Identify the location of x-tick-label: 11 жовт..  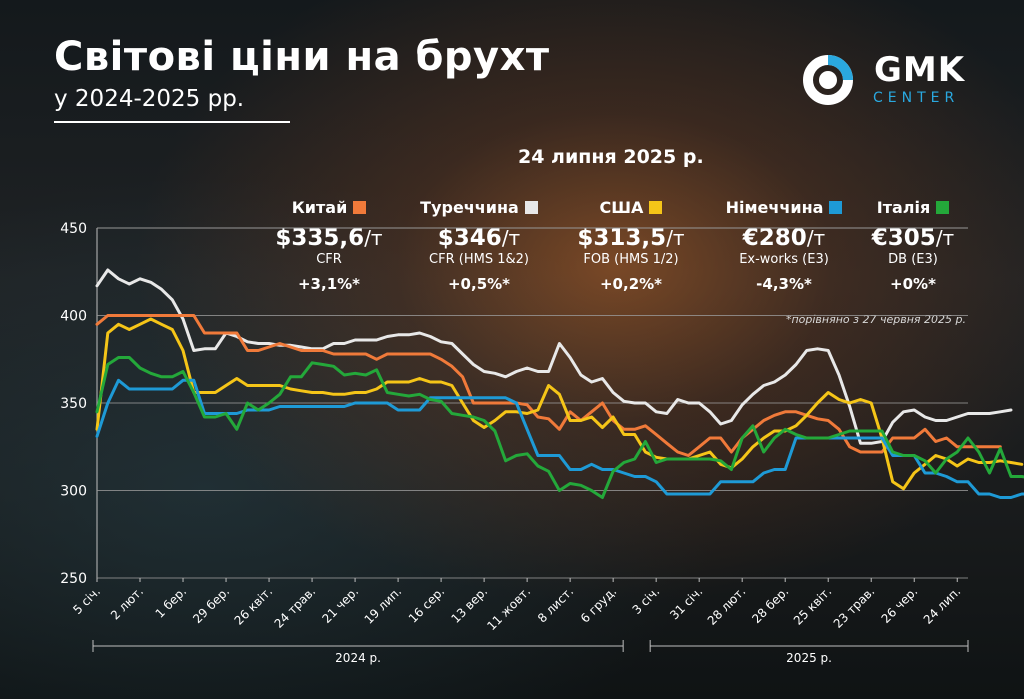
(508, 608).